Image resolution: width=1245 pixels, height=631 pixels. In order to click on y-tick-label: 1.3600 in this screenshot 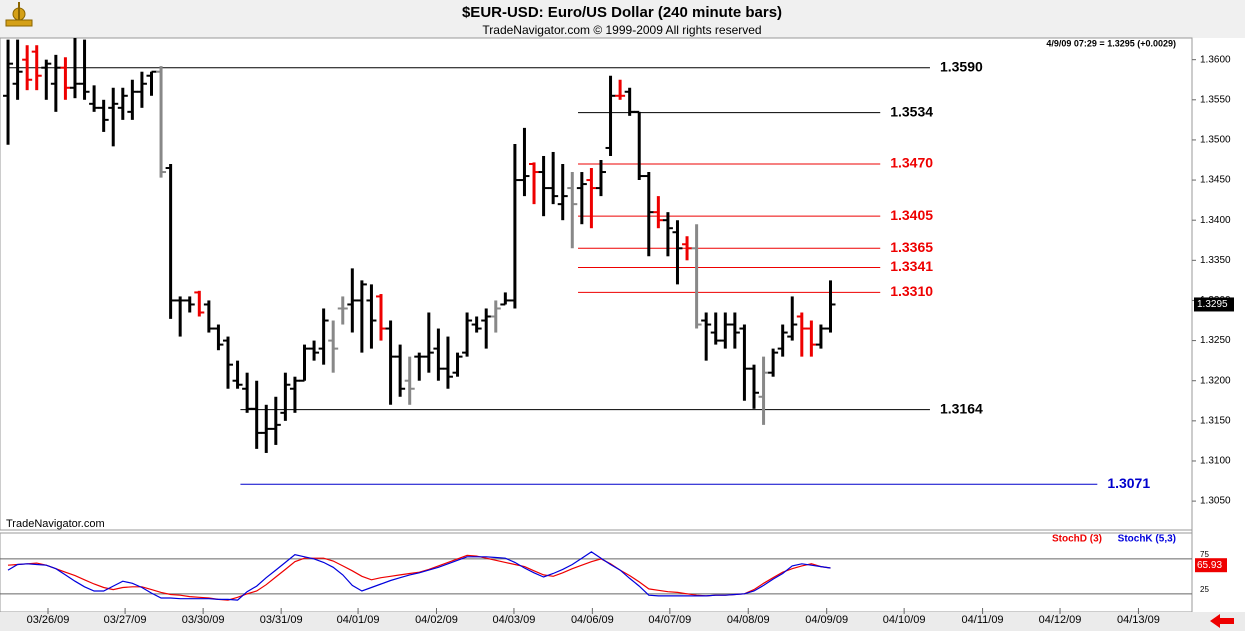, I will do `click(1215, 59)`.